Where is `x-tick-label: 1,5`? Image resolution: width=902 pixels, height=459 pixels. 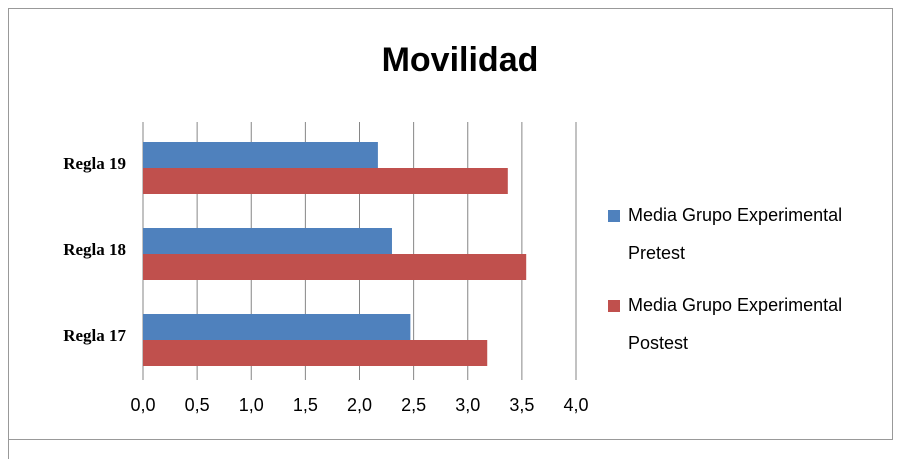
x-tick-label: 1,5 is located at coordinates (305, 405).